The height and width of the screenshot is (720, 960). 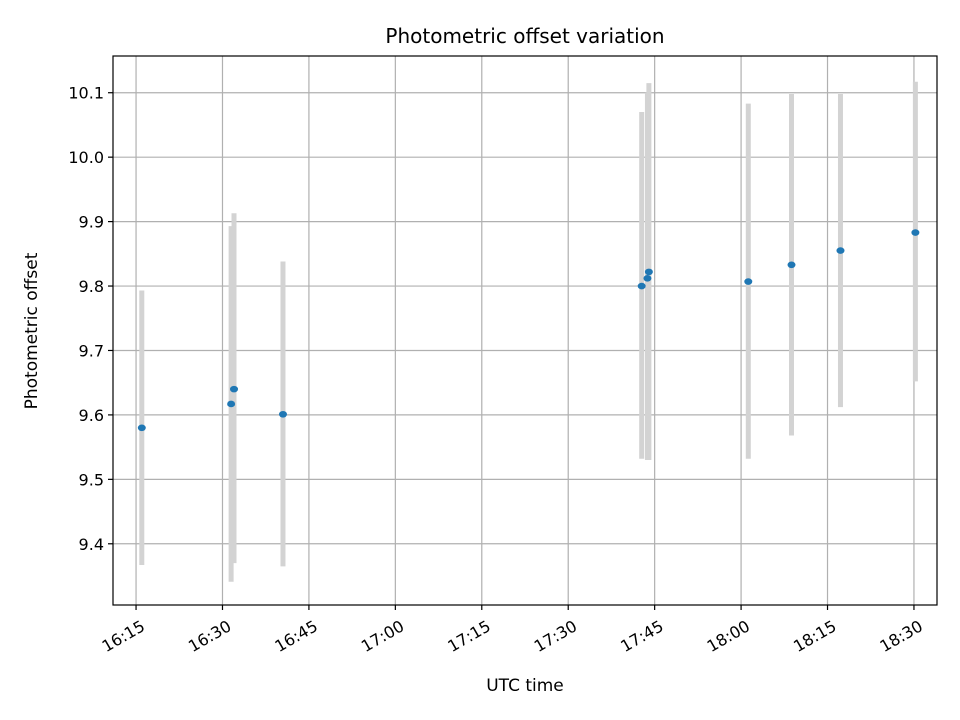 What do you see at coordinates (86, 93) in the screenshot?
I see `y-tick-label: 10.1` at bounding box center [86, 93].